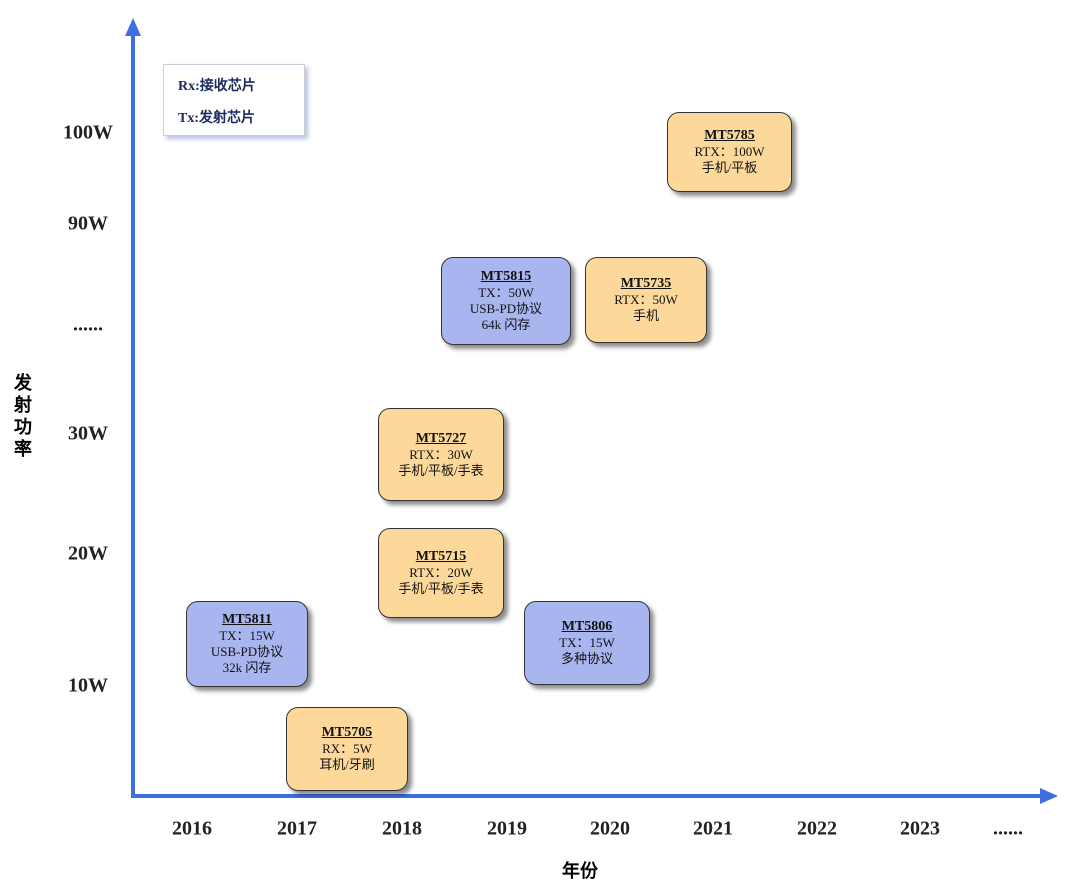 The width and height of the screenshot is (1080, 894). I want to click on x-axis-title: 年份, so click(580, 871).